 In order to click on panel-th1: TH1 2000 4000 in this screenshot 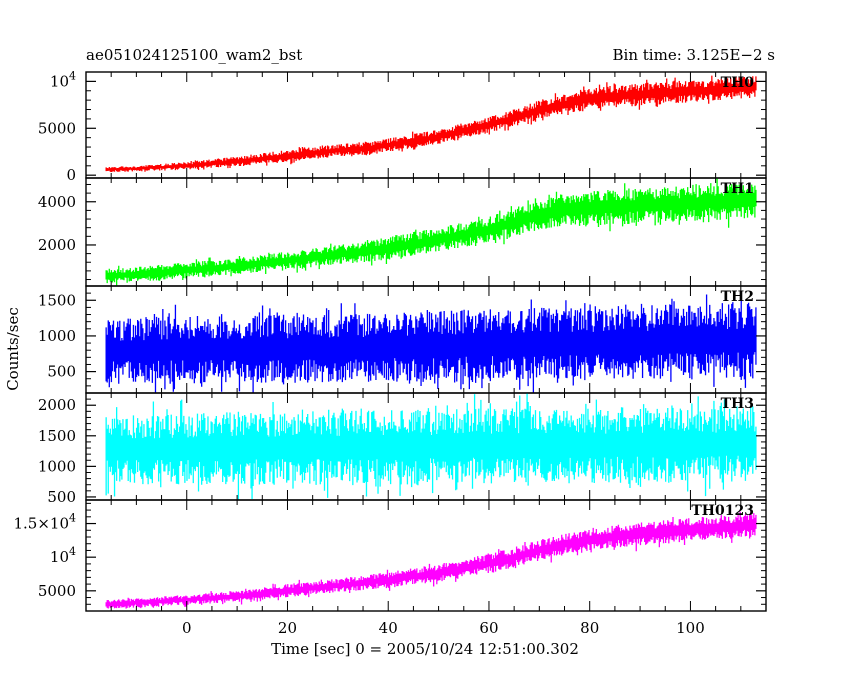, I will do `click(402, 232)`.